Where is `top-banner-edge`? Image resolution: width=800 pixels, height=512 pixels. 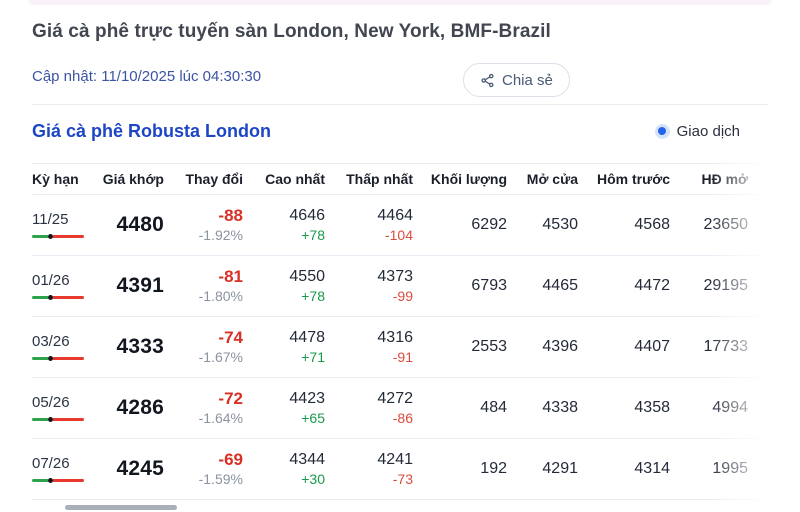
top-banner-edge is located at coordinates (400, 2).